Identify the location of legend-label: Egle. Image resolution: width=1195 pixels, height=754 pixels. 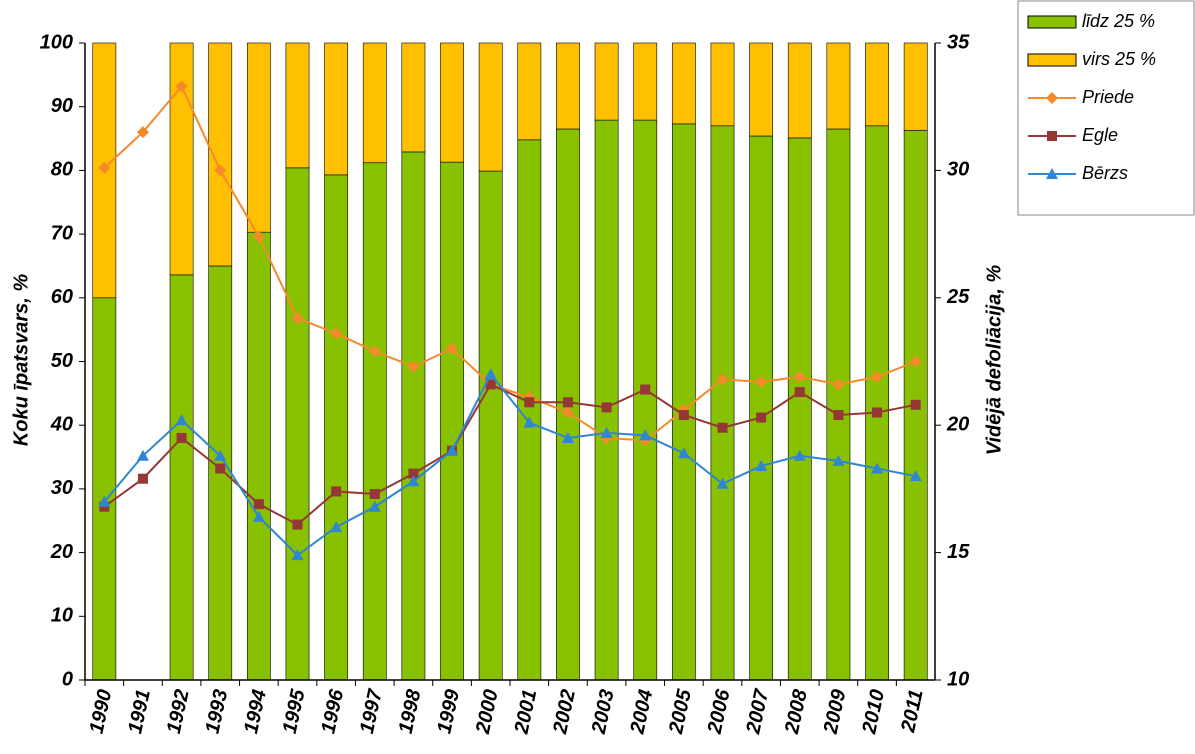
(1100, 135).